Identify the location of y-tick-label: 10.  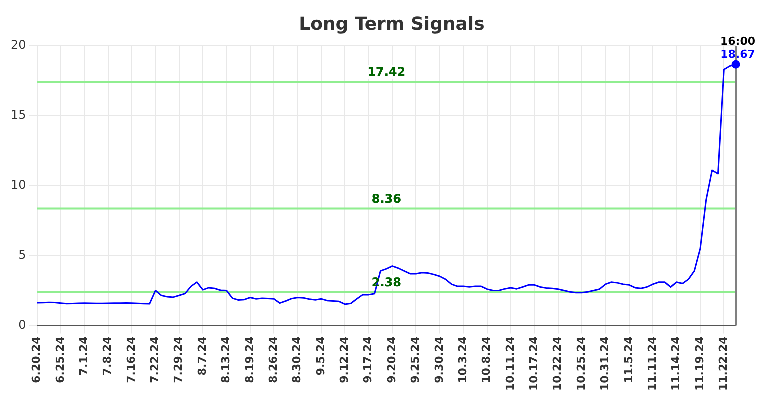
(18, 185).